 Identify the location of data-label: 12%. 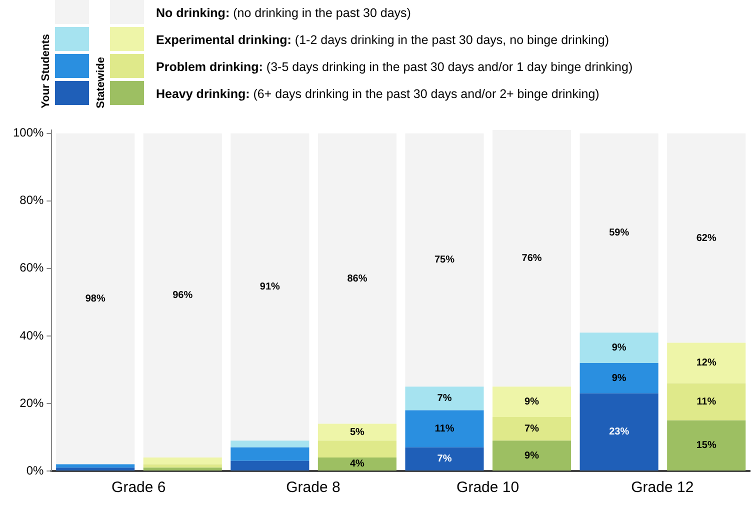
(706, 363).